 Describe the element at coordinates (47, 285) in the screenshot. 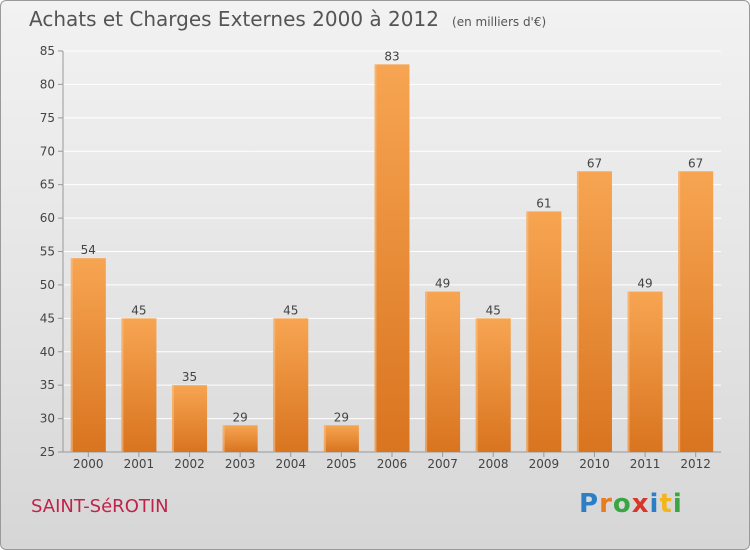

I see `y-tick-label: 50` at that location.